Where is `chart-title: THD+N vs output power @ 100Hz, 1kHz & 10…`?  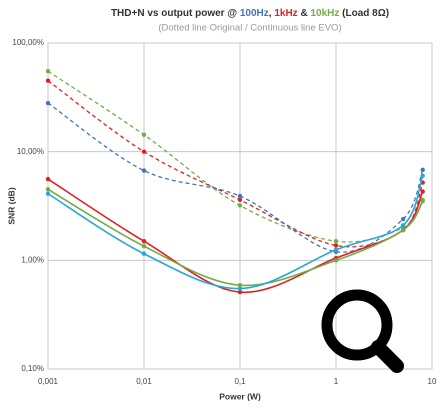 chart-title: THD+N vs output power @ 100Hz, 1kHz & 10… is located at coordinates (250, 13).